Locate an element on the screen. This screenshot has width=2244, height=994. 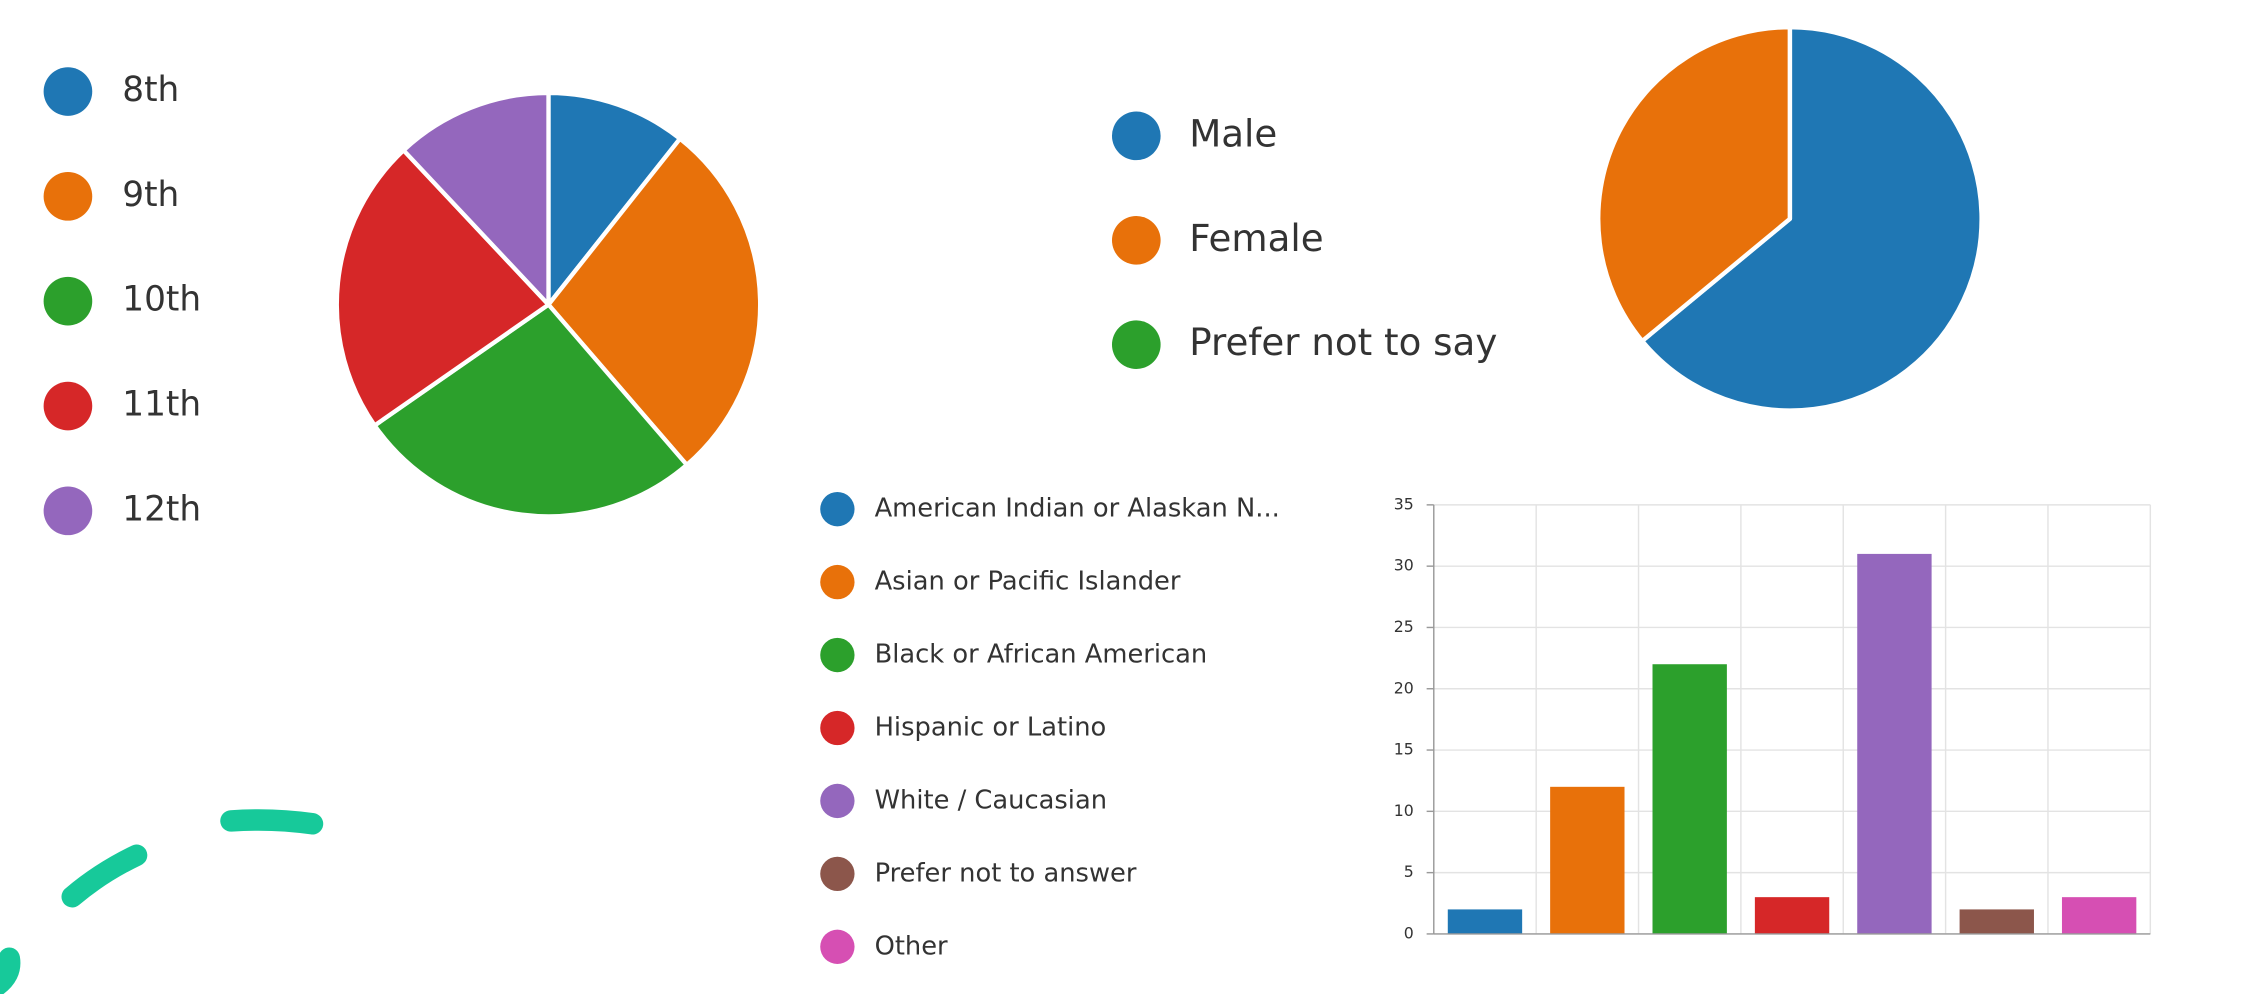
y-tick-label: 5 is located at coordinates (1409, 871).